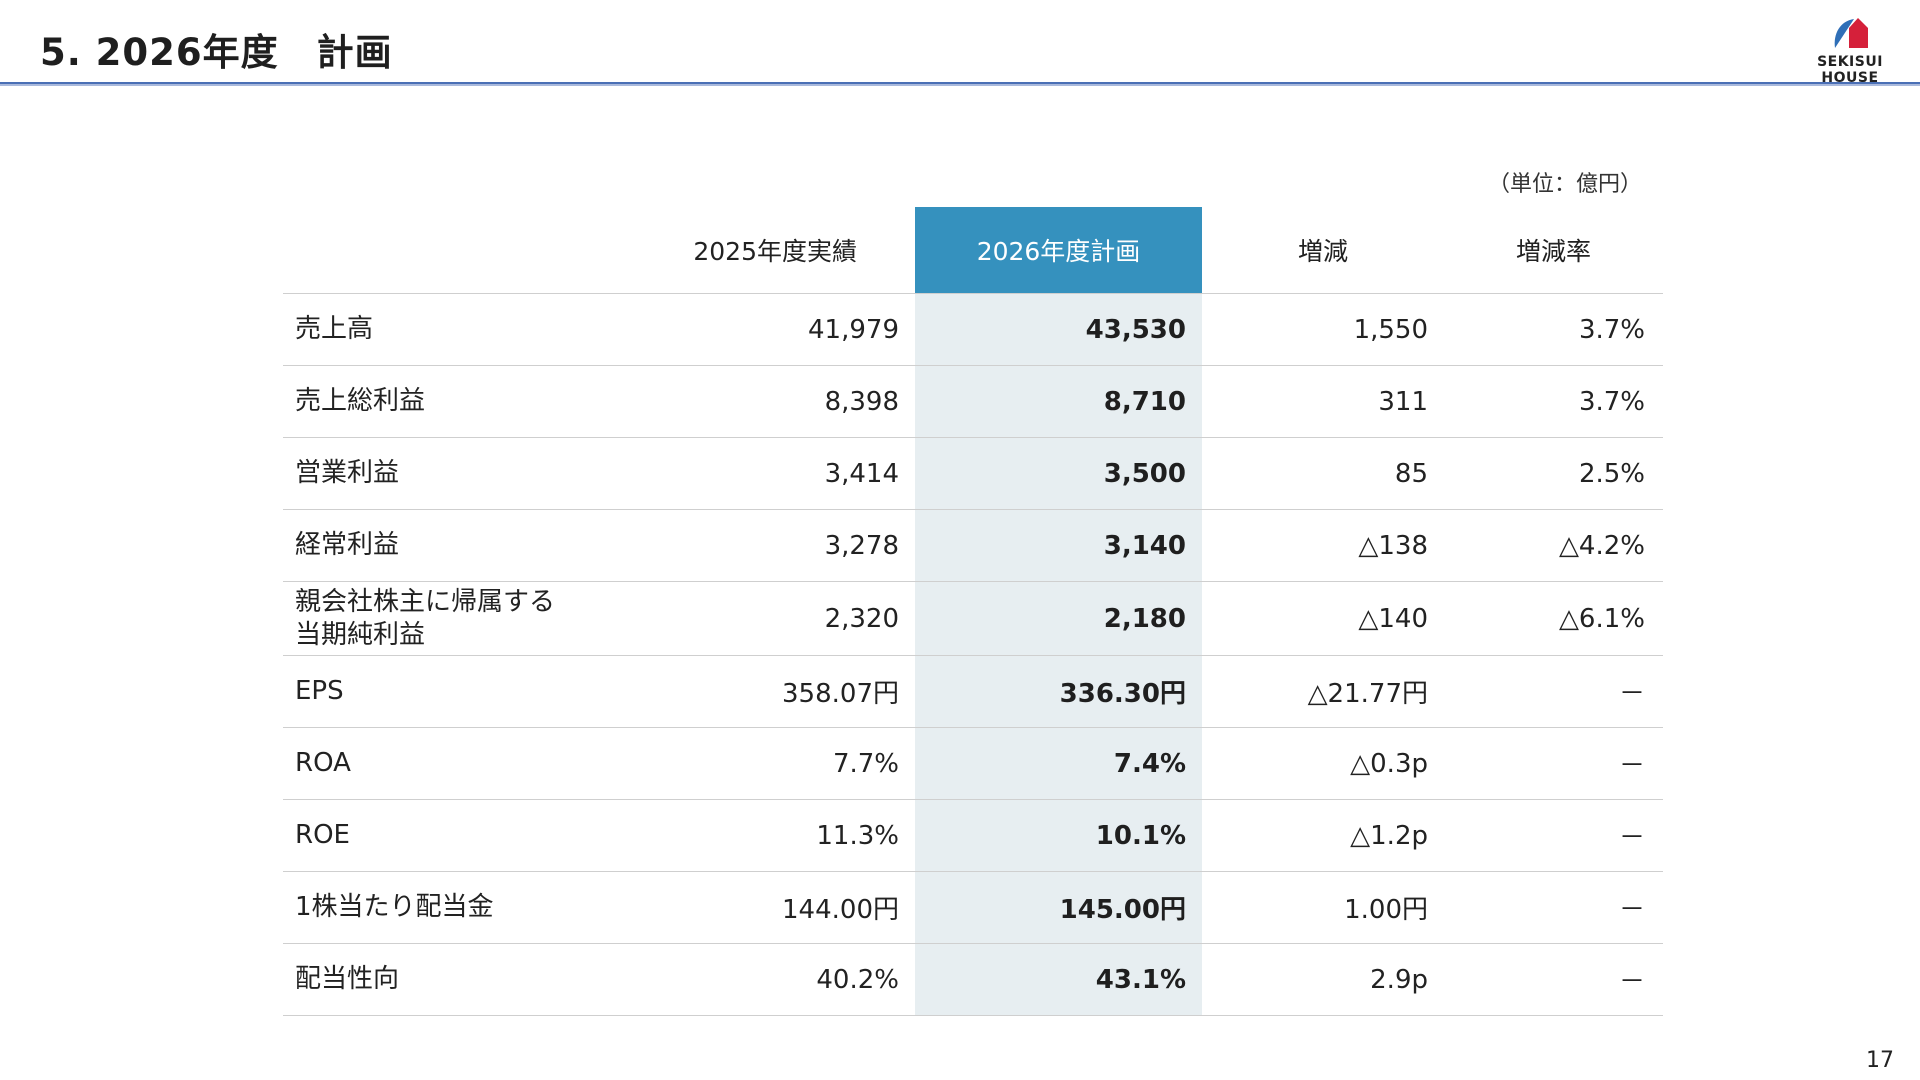 The height and width of the screenshot is (1080, 1920). What do you see at coordinates (1880, 1060) in the screenshot?
I see `page-number: 17` at bounding box center [1880, 1060].